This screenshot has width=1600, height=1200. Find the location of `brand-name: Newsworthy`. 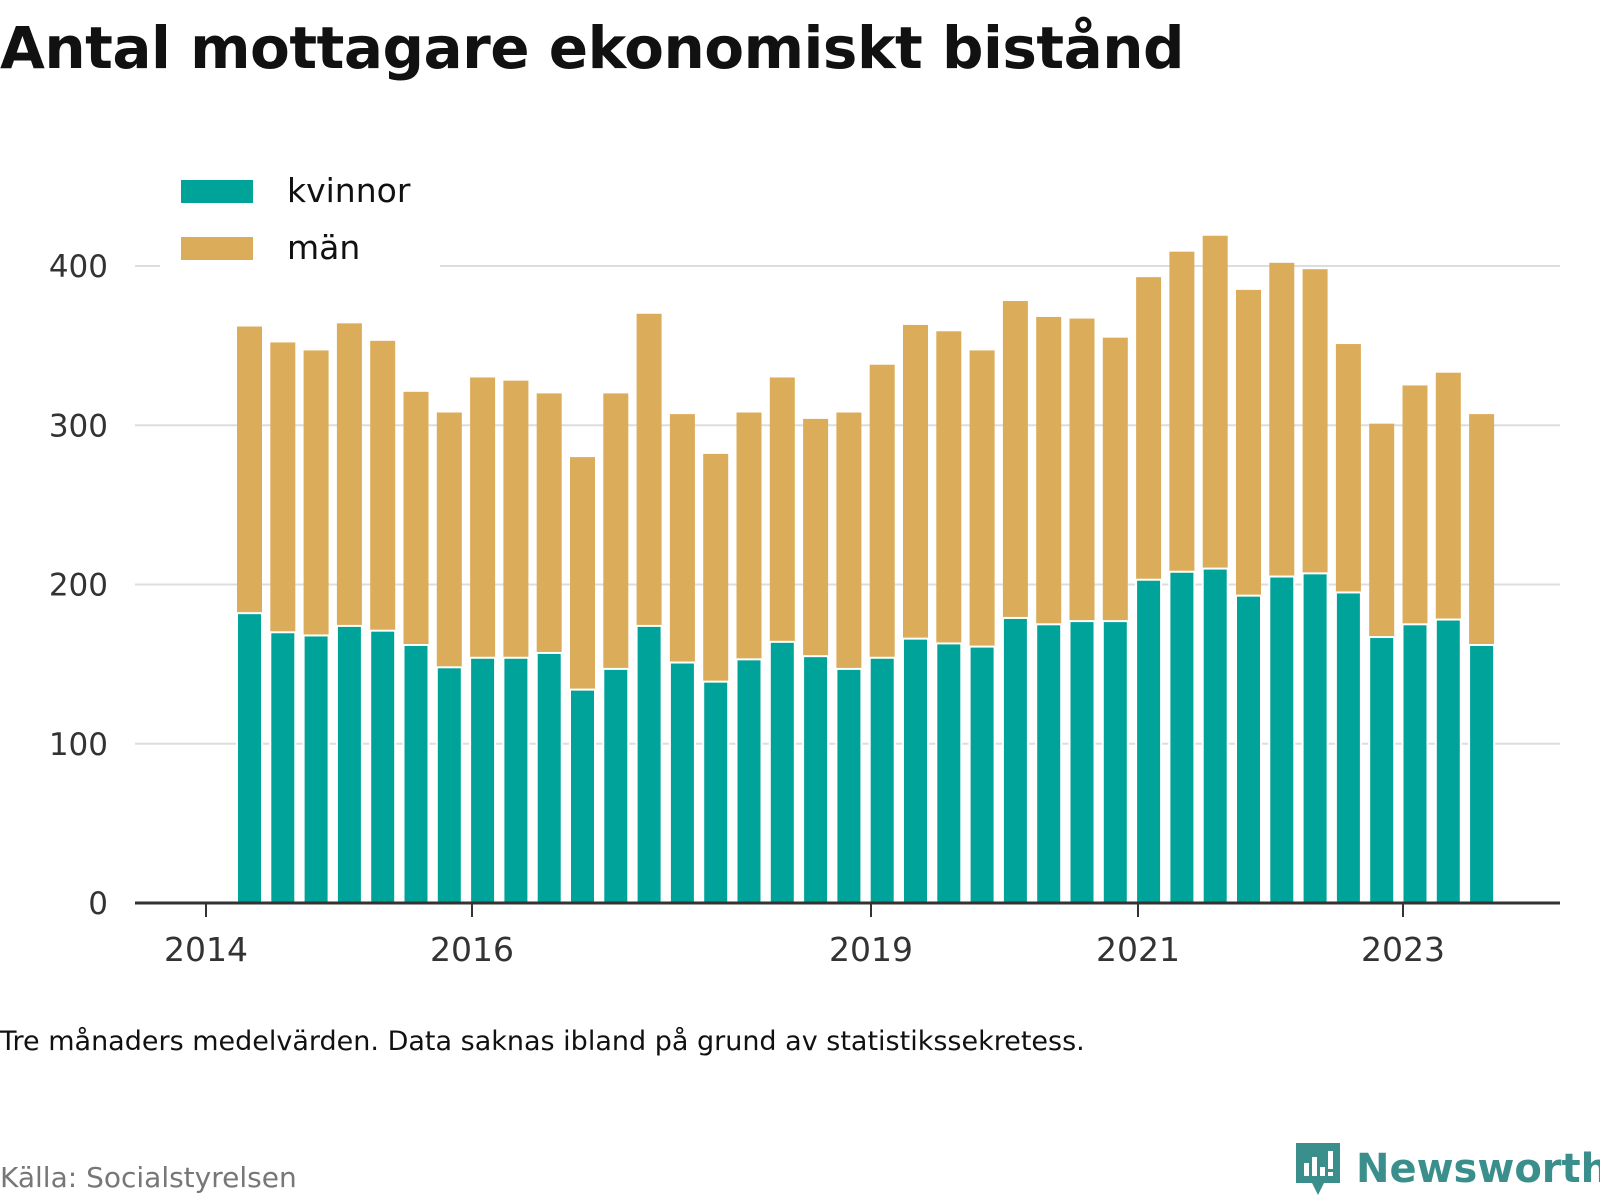

brand-name: Newsworthy is located at coordinates (1478, 1169).